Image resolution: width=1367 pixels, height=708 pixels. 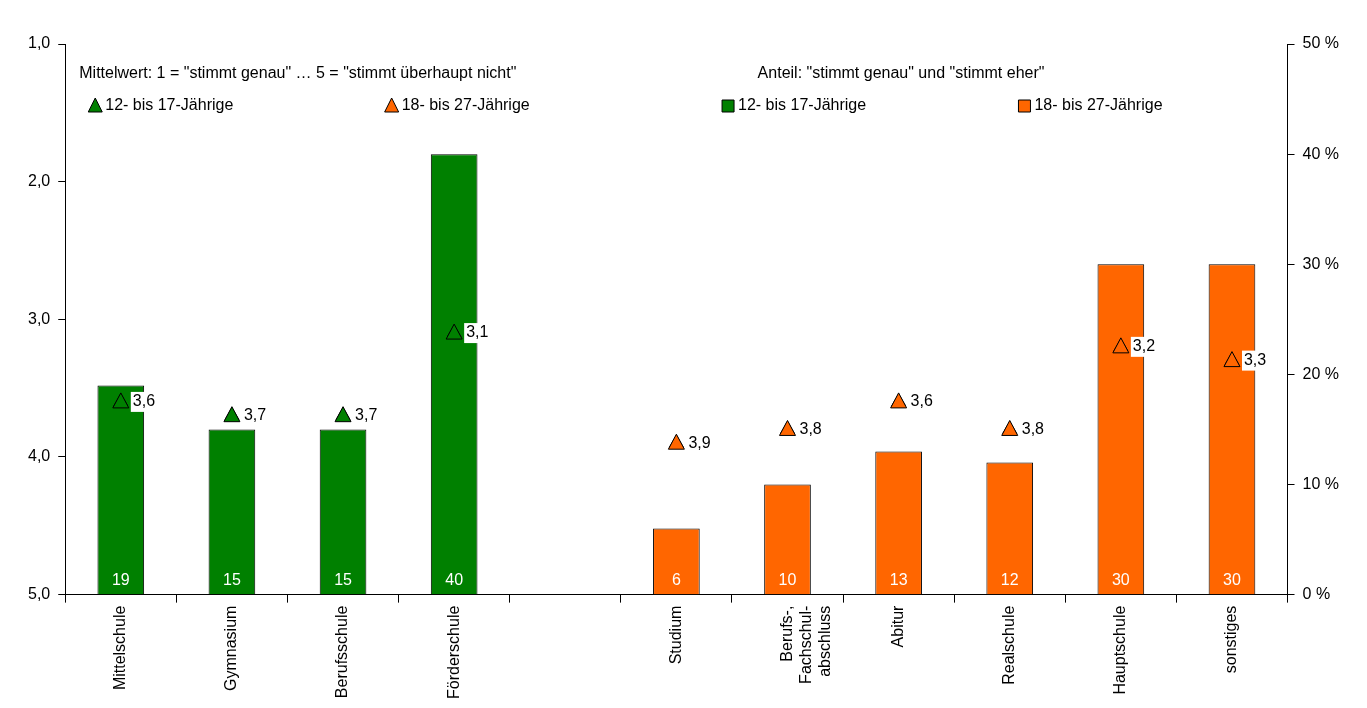 I want to click on x-tick-label: Berufsschule, so click(x=342, y=652).